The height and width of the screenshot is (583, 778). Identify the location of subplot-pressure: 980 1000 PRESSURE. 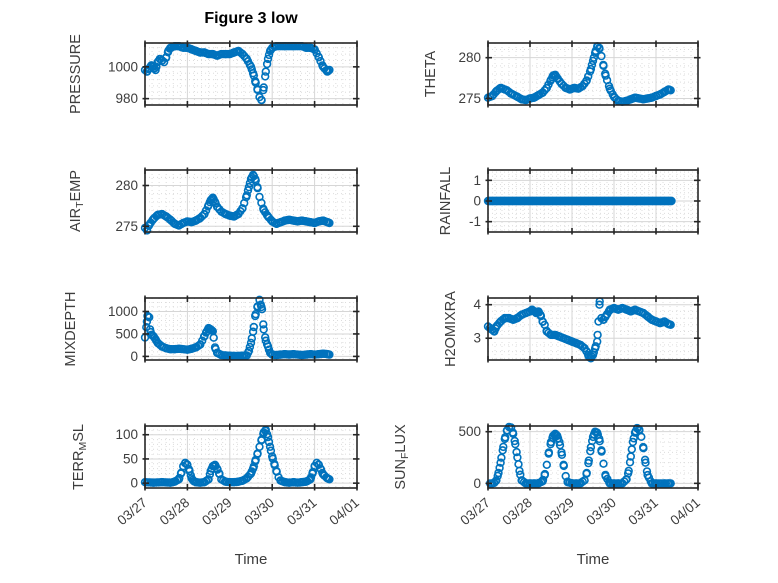
(214, 74).